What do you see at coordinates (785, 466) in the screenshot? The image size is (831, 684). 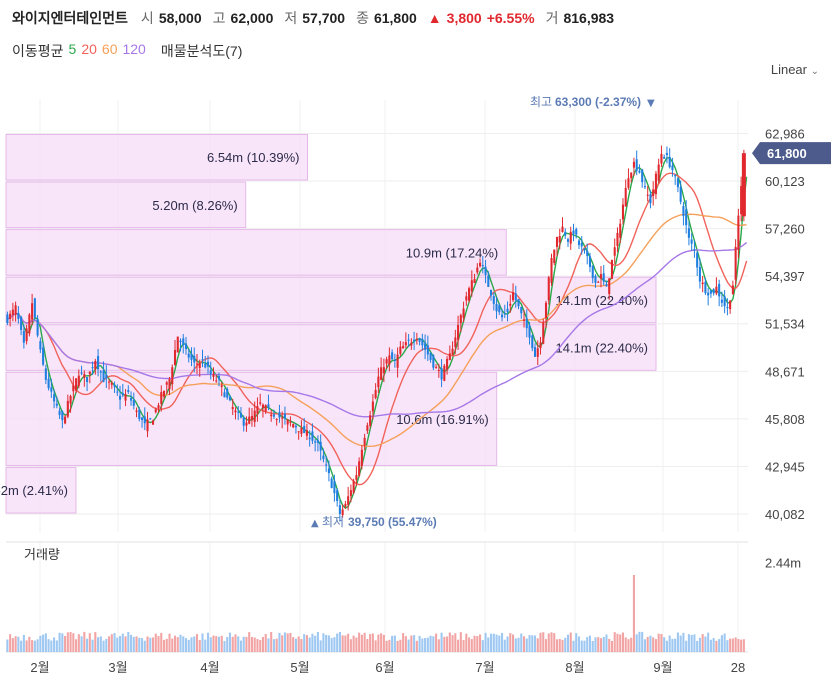 I see `y-tick-label: 42,945` at bounding box center [785, 466].